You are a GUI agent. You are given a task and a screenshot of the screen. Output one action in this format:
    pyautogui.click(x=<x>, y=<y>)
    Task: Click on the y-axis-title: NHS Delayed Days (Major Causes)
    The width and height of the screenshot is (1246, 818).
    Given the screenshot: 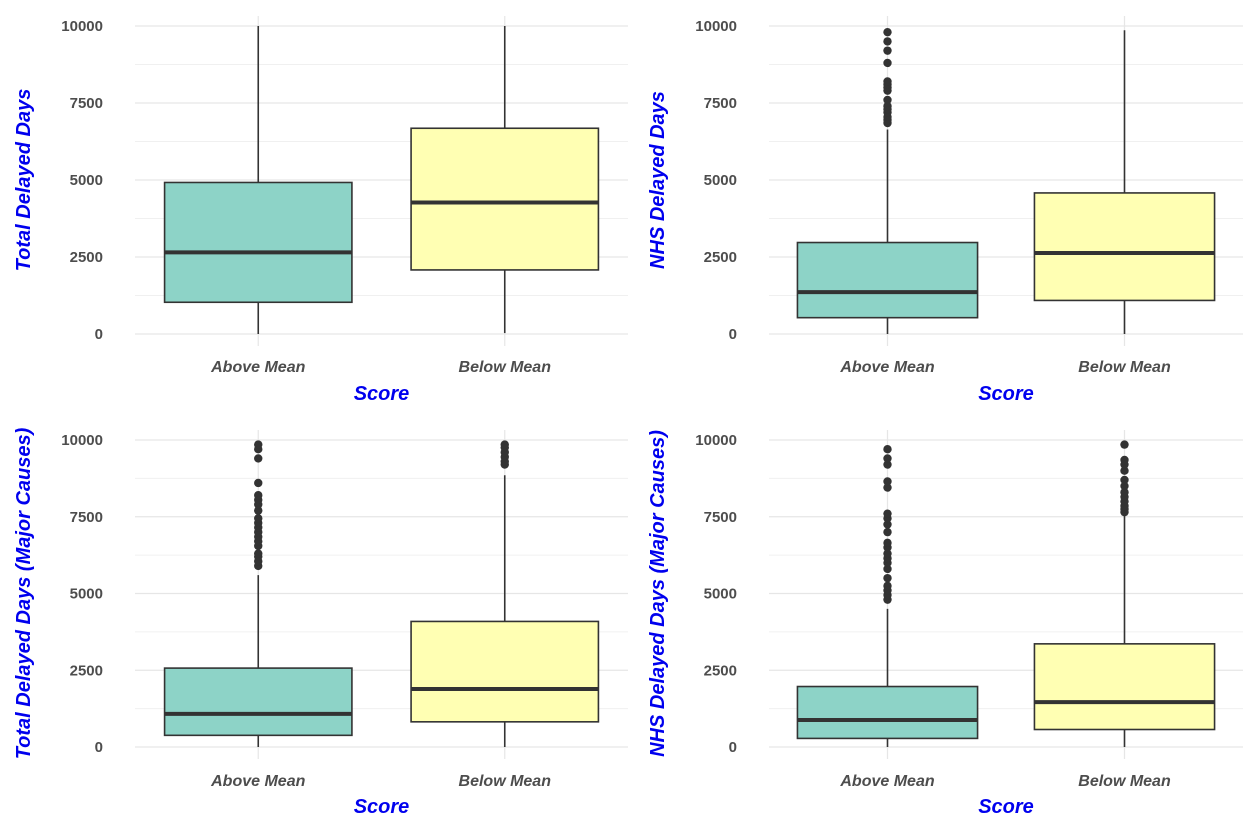 What is the action you would take?
    pyautogui.click(x=658, y=593)
    